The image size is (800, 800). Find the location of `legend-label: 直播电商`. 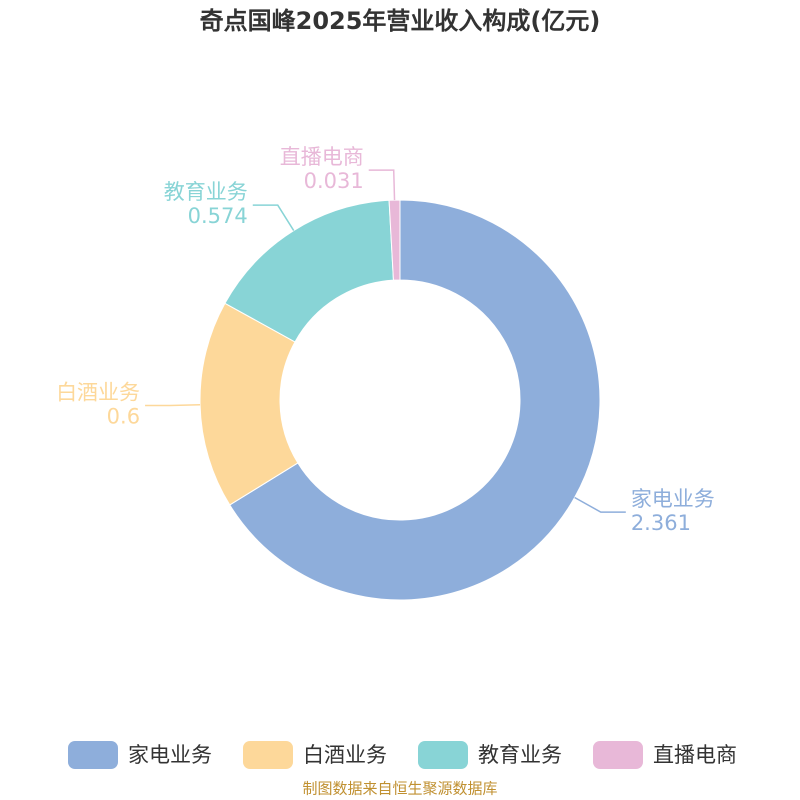

legend-label: 直播电商 is located at coordinates (695, 755).